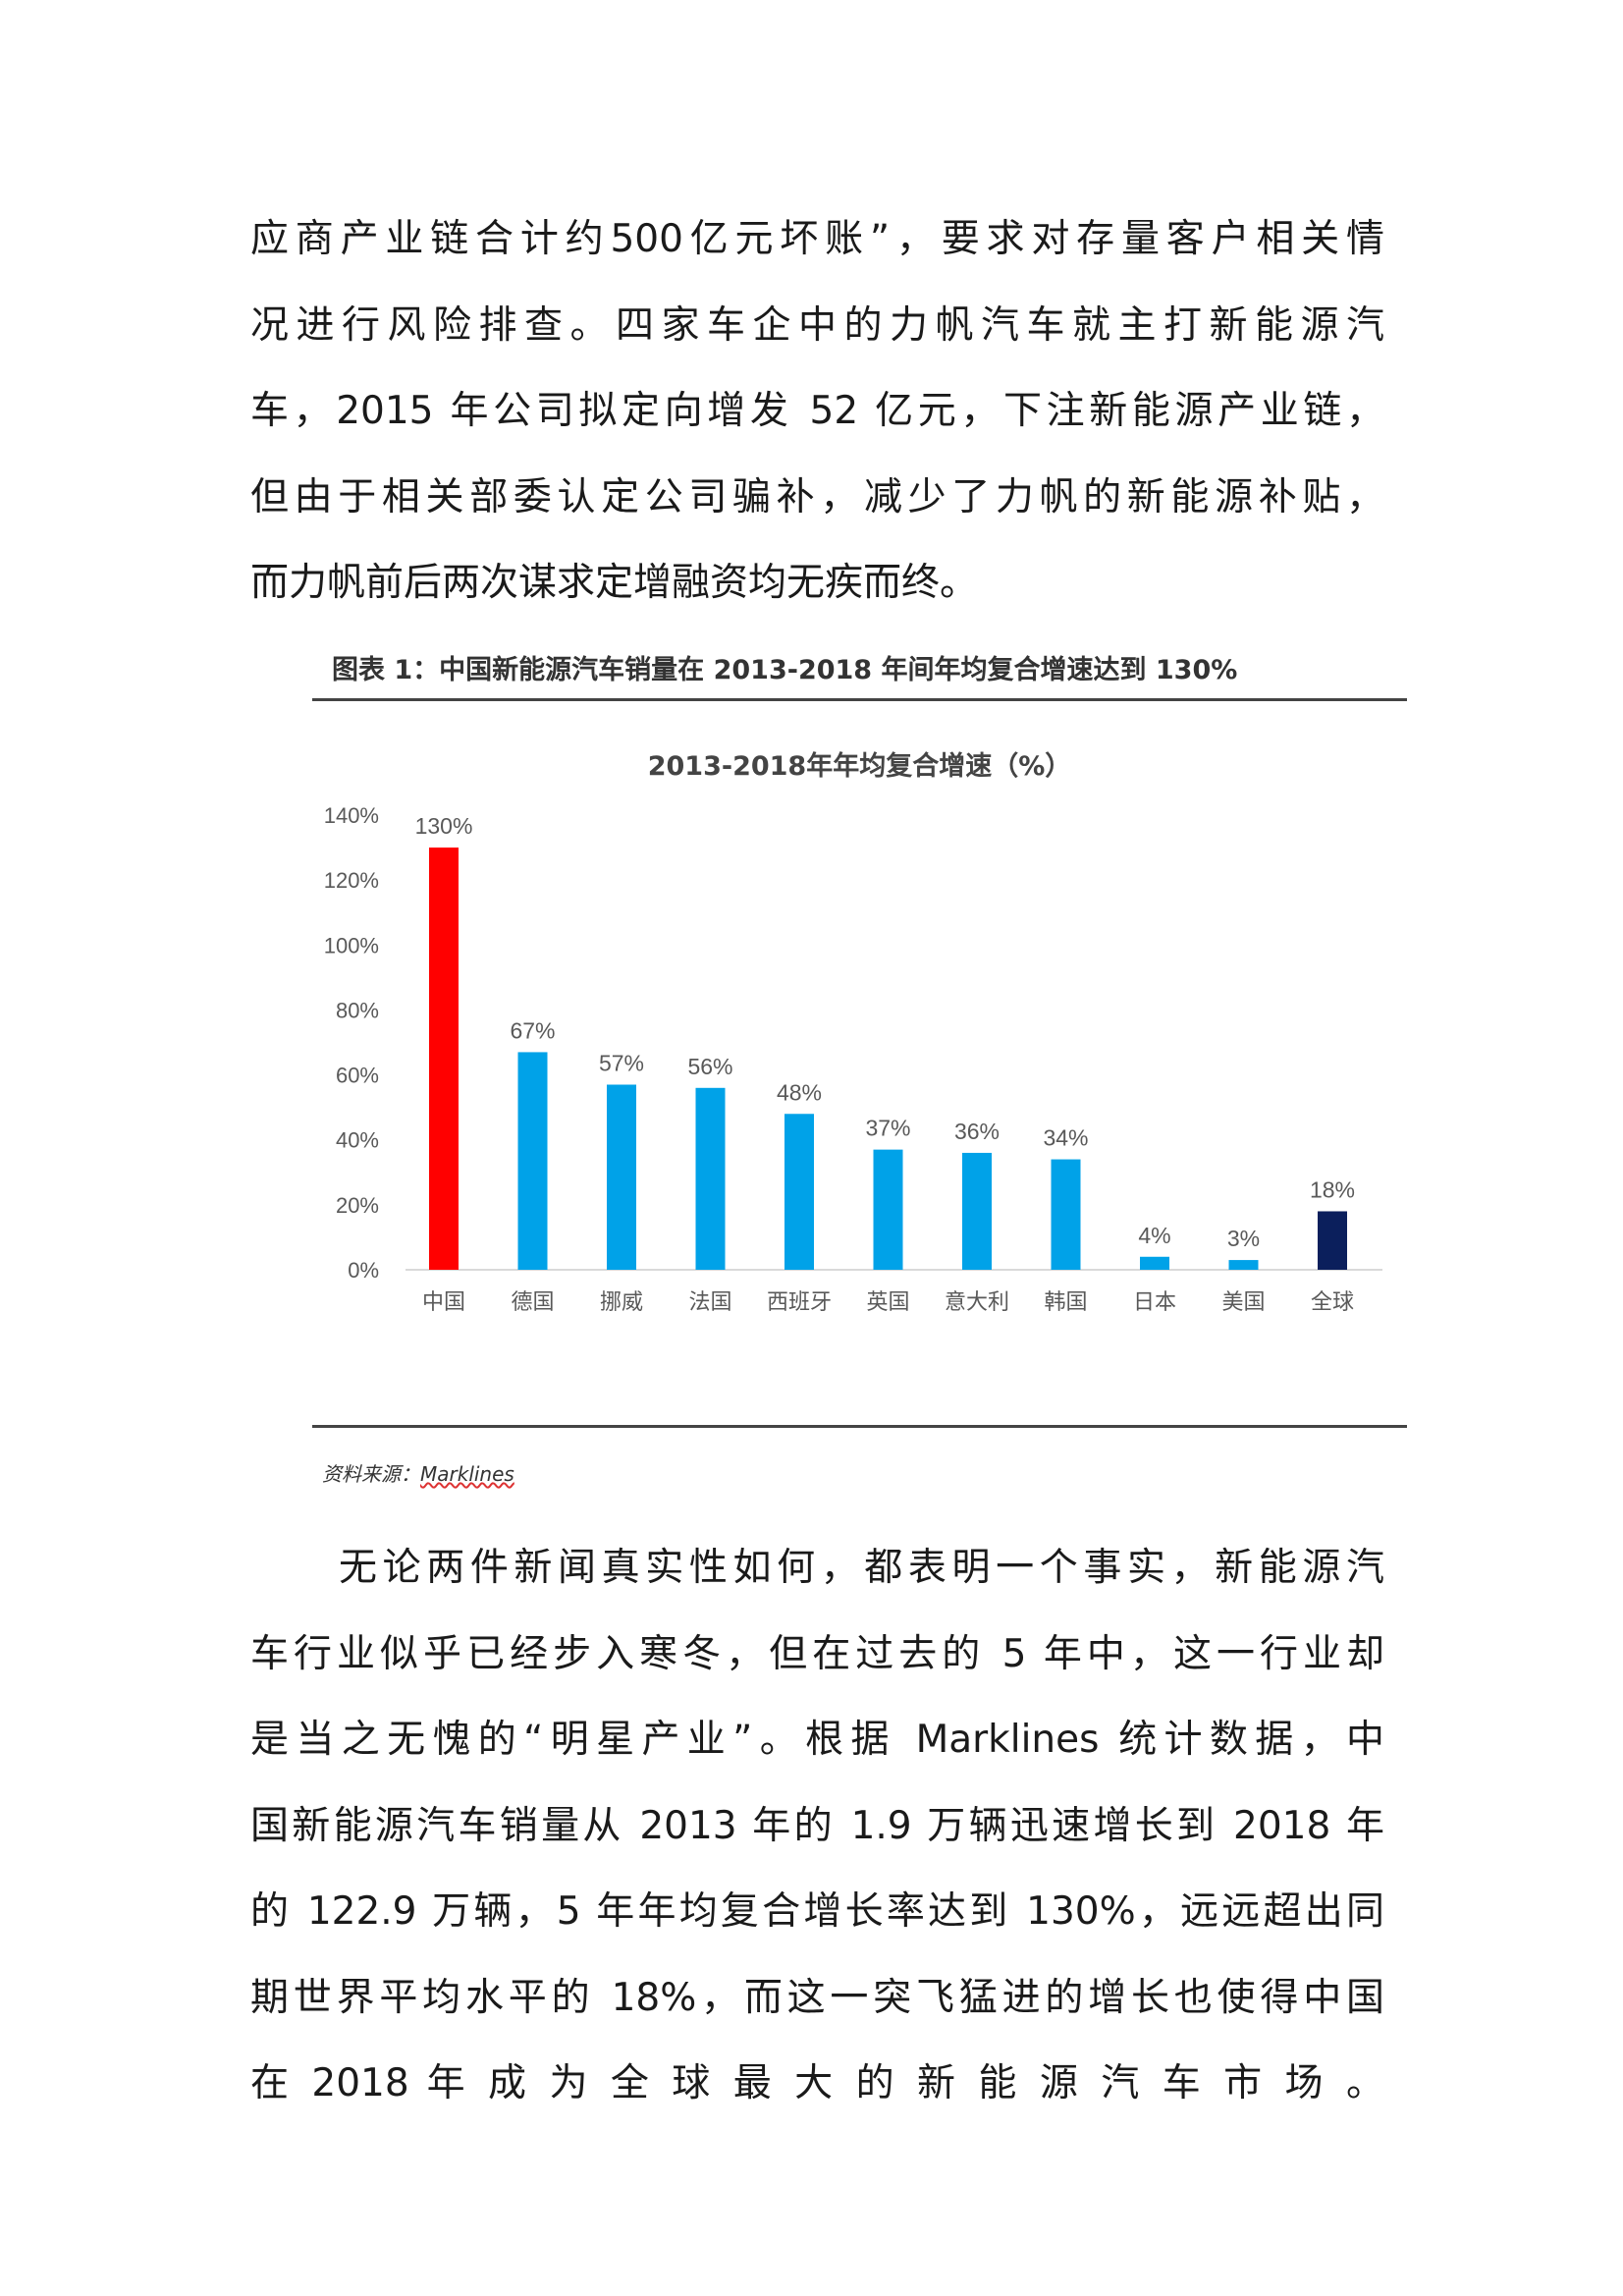 The height and width of the screenshot is (2296, 1623). Describe the element at coordinates (621, 1301) in the screenshot. I see `x-tick-label: 挪威` at that location.